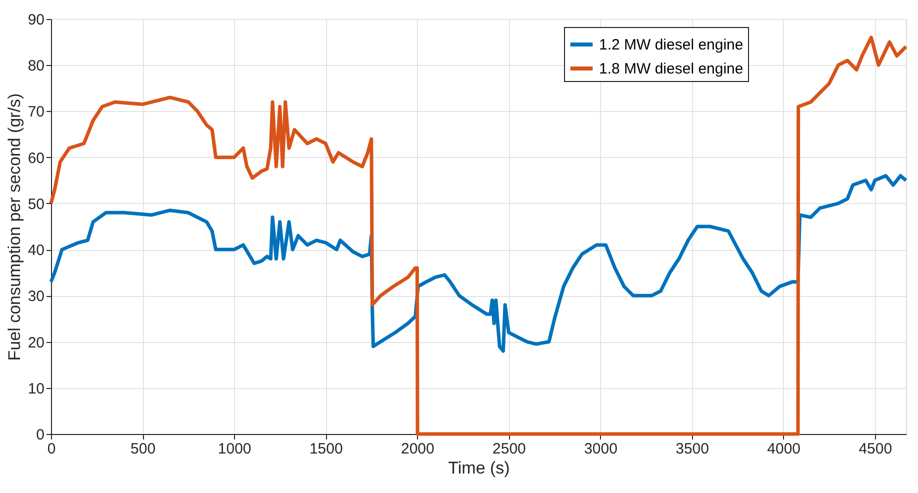 The image size is (918, 493). I want to click on y-tick-label: 30, so click(36, 297).